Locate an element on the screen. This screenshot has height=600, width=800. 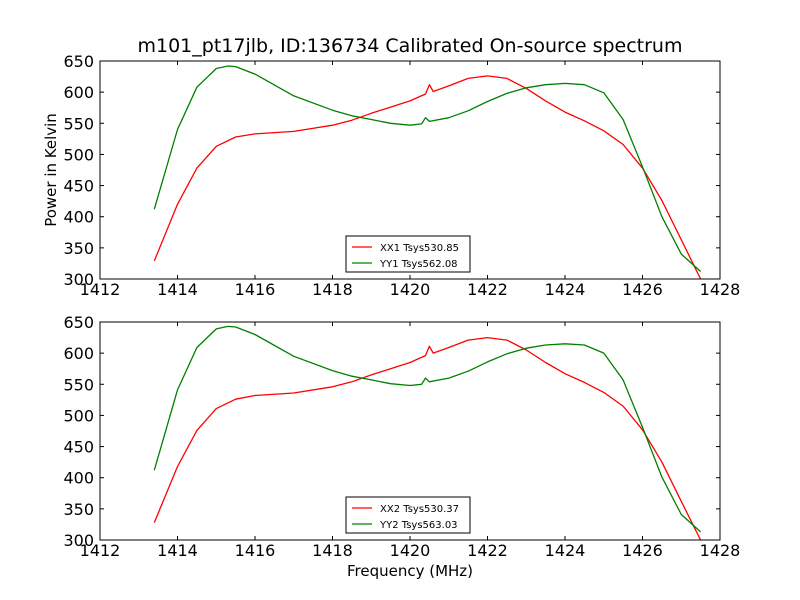
y-axis-label: Power in Kelvin is located at coordinates (51, 170).